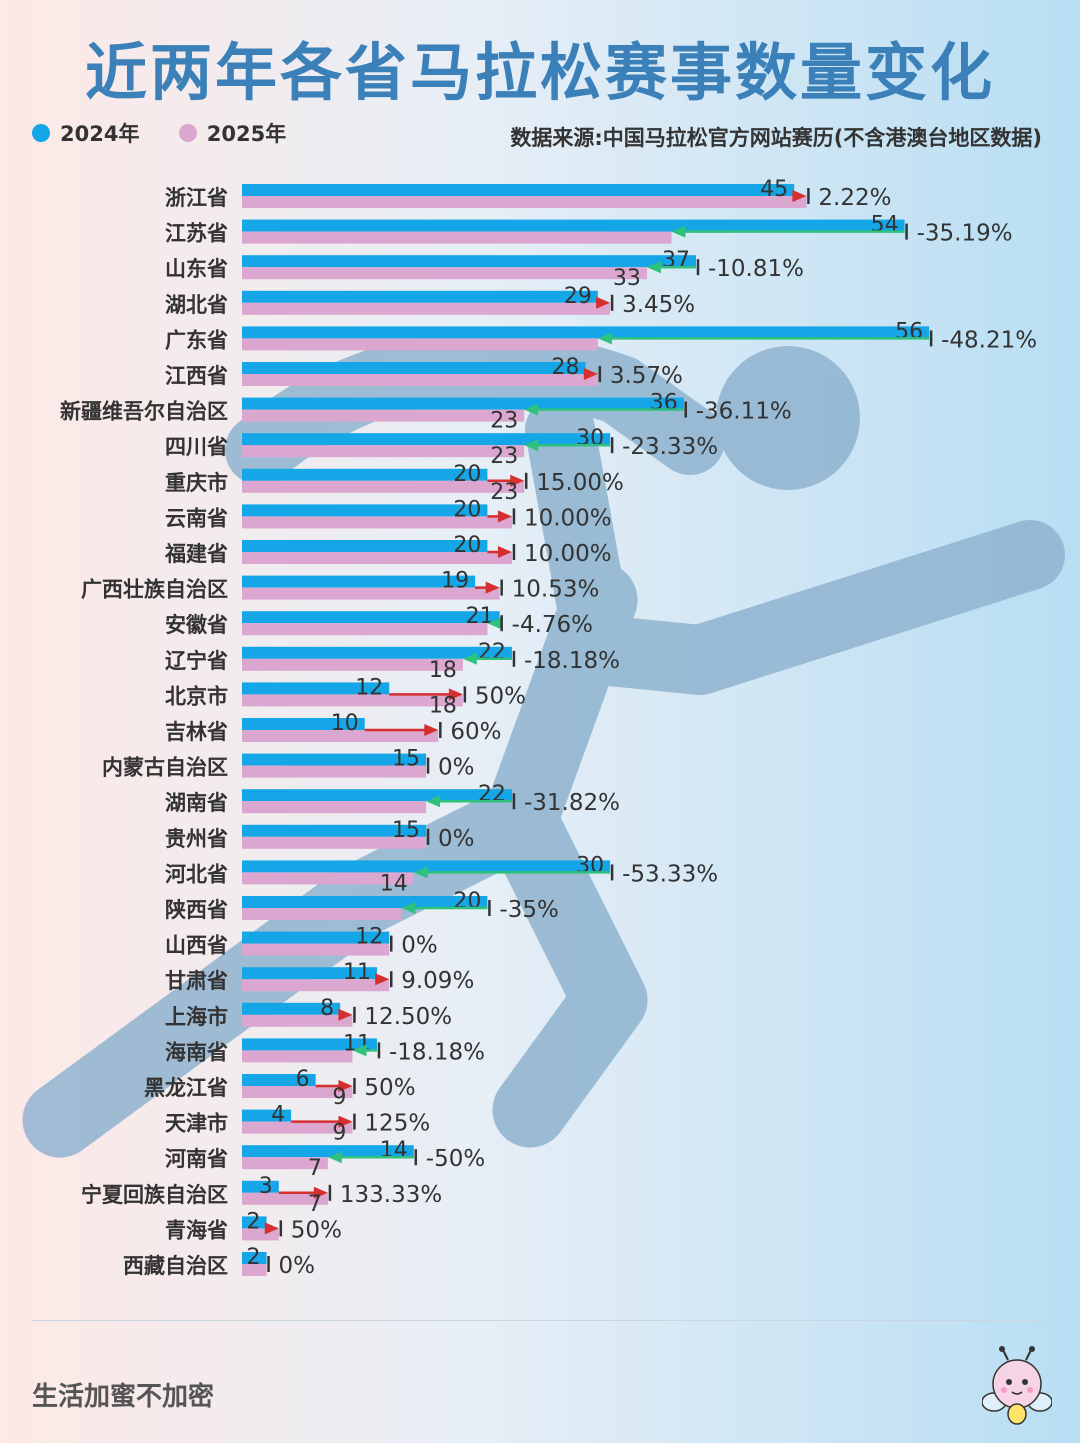  I want to click on category-label: 陕西省, so click(196, 910).